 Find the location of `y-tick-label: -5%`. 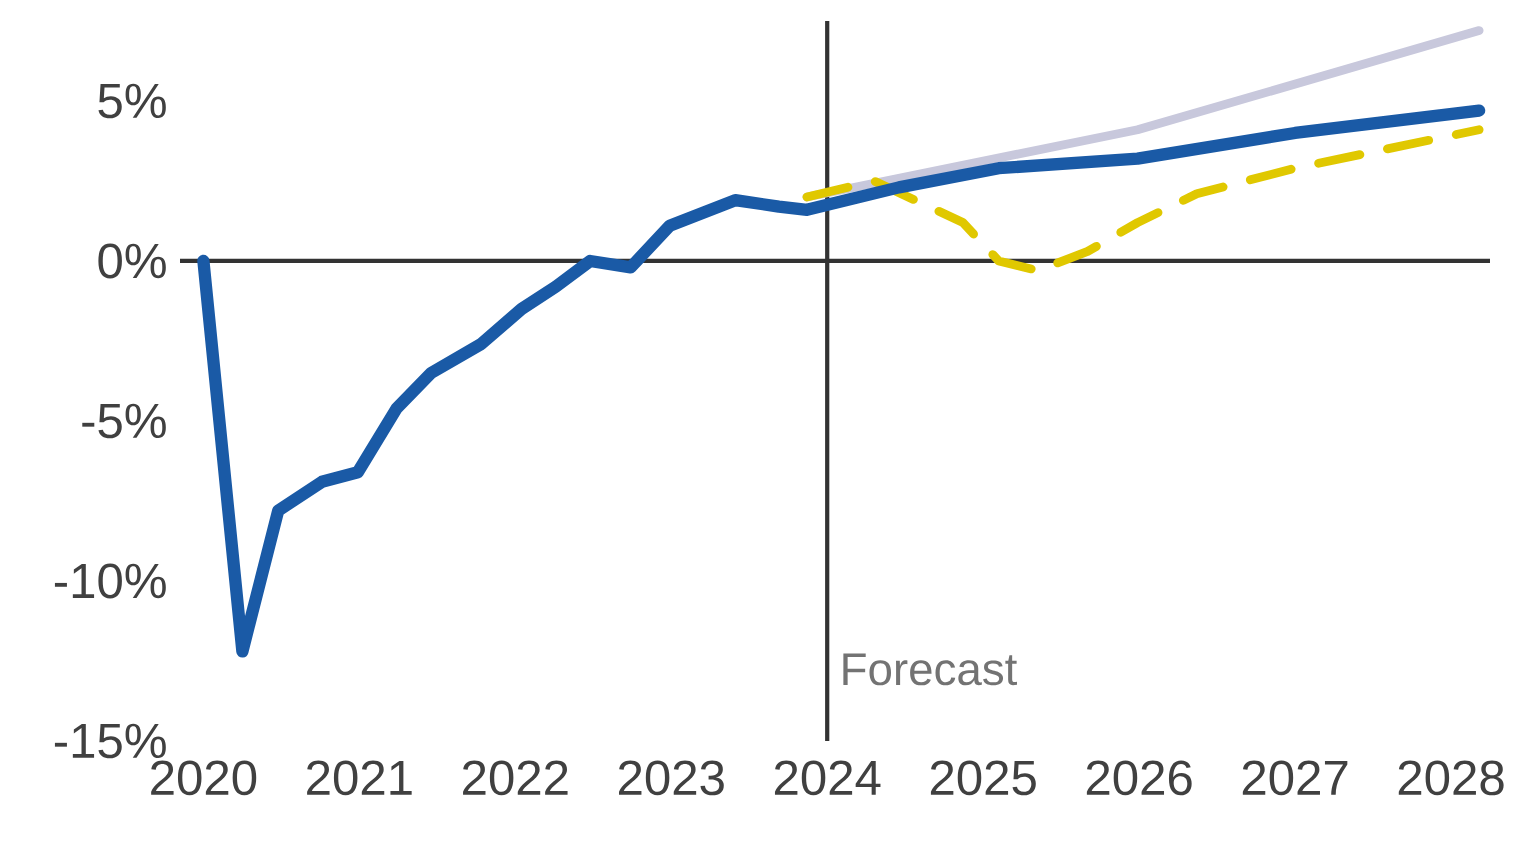

y-tick-label: -5% is located at coordinates (124, 421).